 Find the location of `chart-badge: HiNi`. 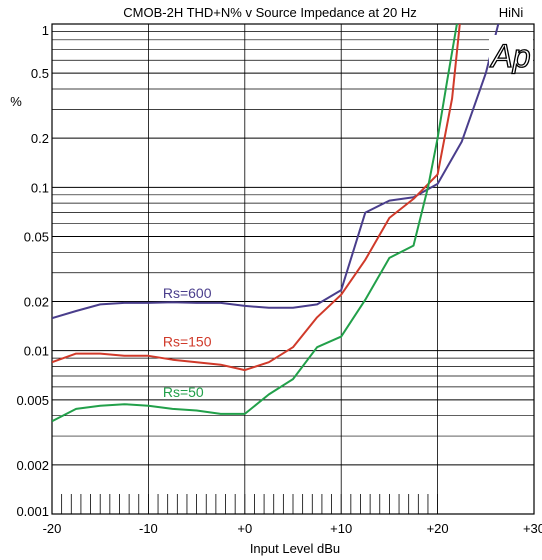

chart-badge: HiNi is located at coordinates (511, 12).